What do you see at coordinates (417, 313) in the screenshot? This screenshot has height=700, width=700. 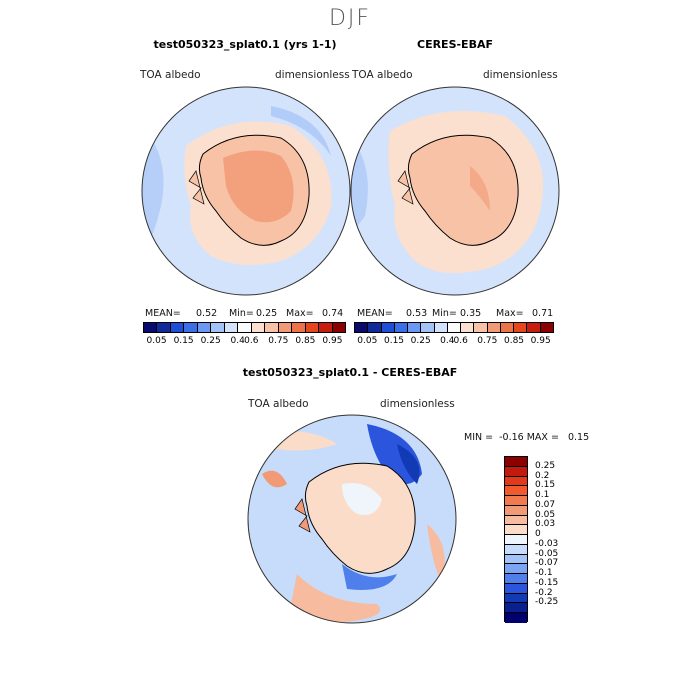 I see `obs-mean-value: 0.53` at bounding box center [417, 313].